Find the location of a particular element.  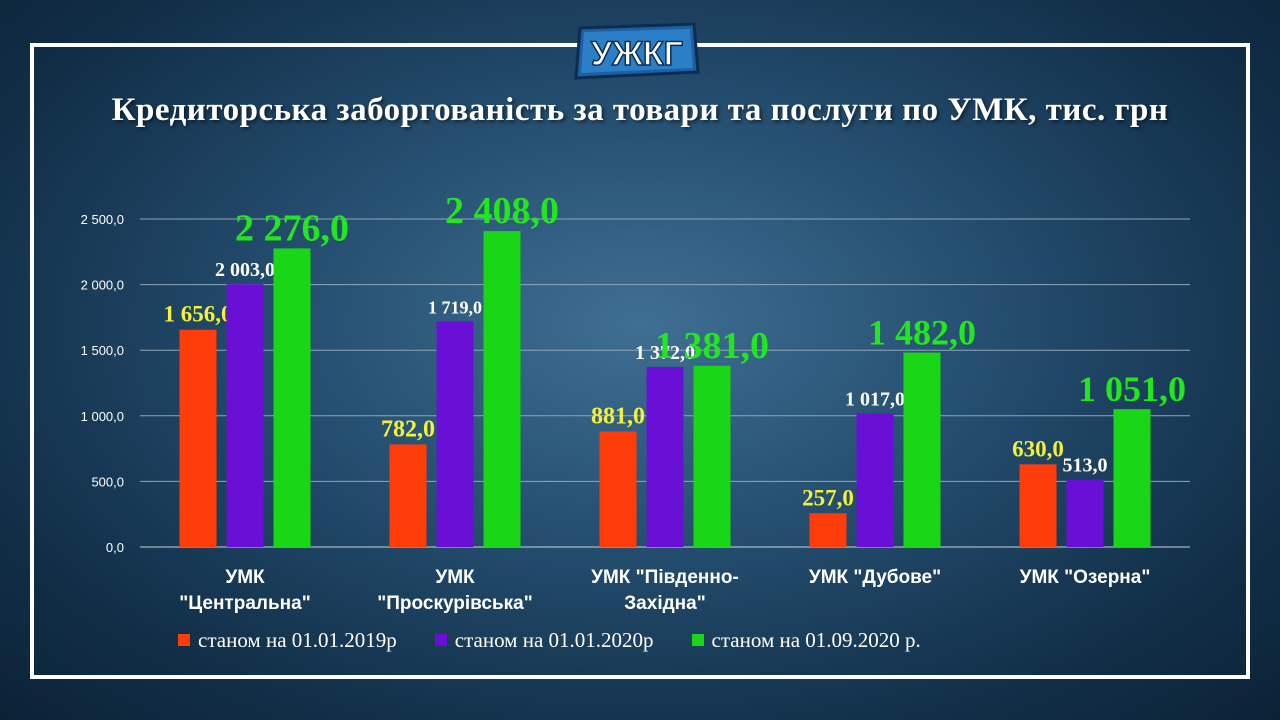

data-label: 2 408,0 is located at coordinates (502, 211).